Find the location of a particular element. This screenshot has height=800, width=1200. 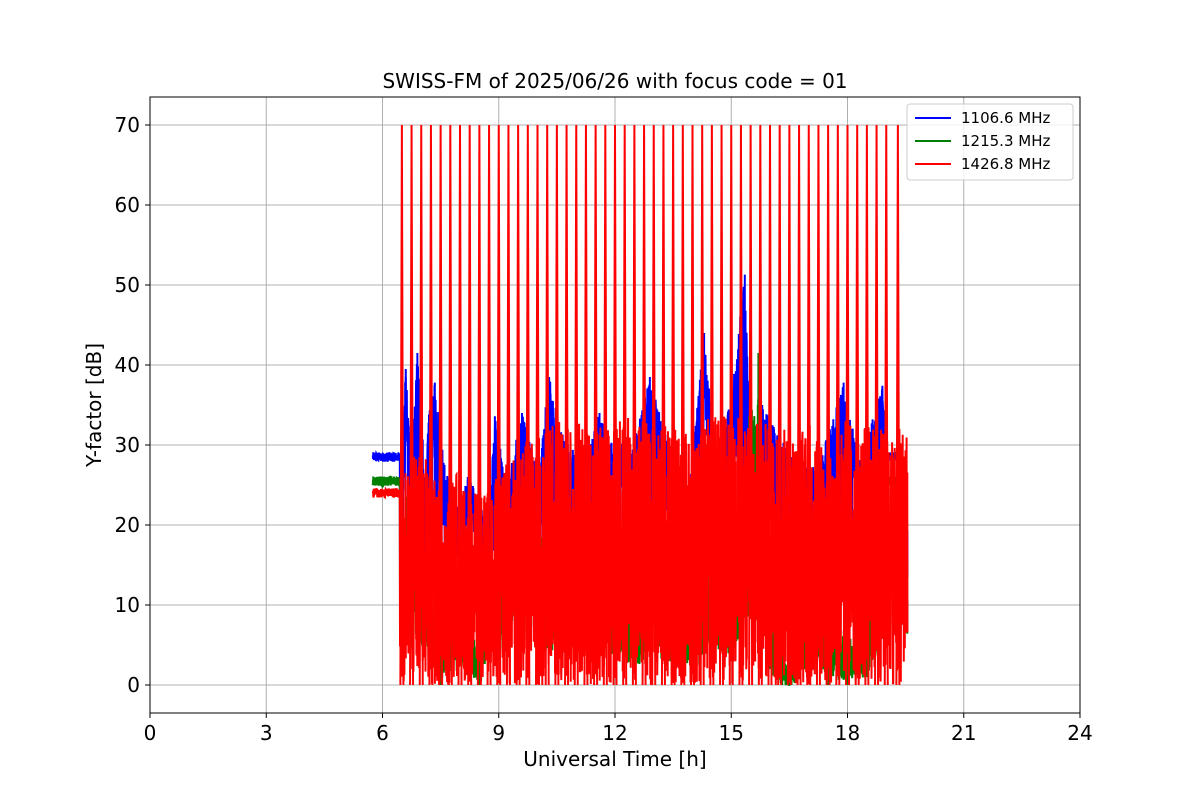

y-tick-label: 50 is located at coordinates (127, 285).